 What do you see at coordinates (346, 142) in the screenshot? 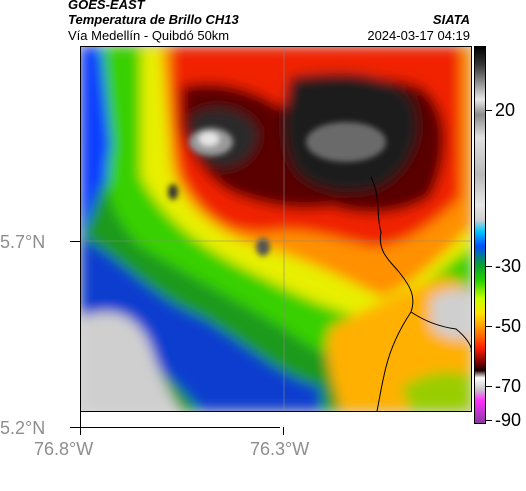
I see `overshooting-top-east` at bounding box center [346, 142].